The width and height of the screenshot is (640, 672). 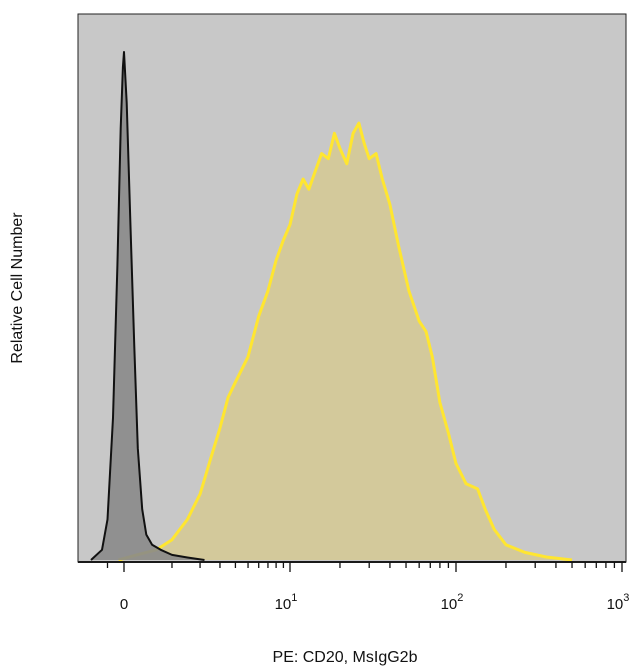 What do you see at coordinates (452, 602) in the screenshot?
I see `x-tick-label: 10²` at bounding box center [452, 602].